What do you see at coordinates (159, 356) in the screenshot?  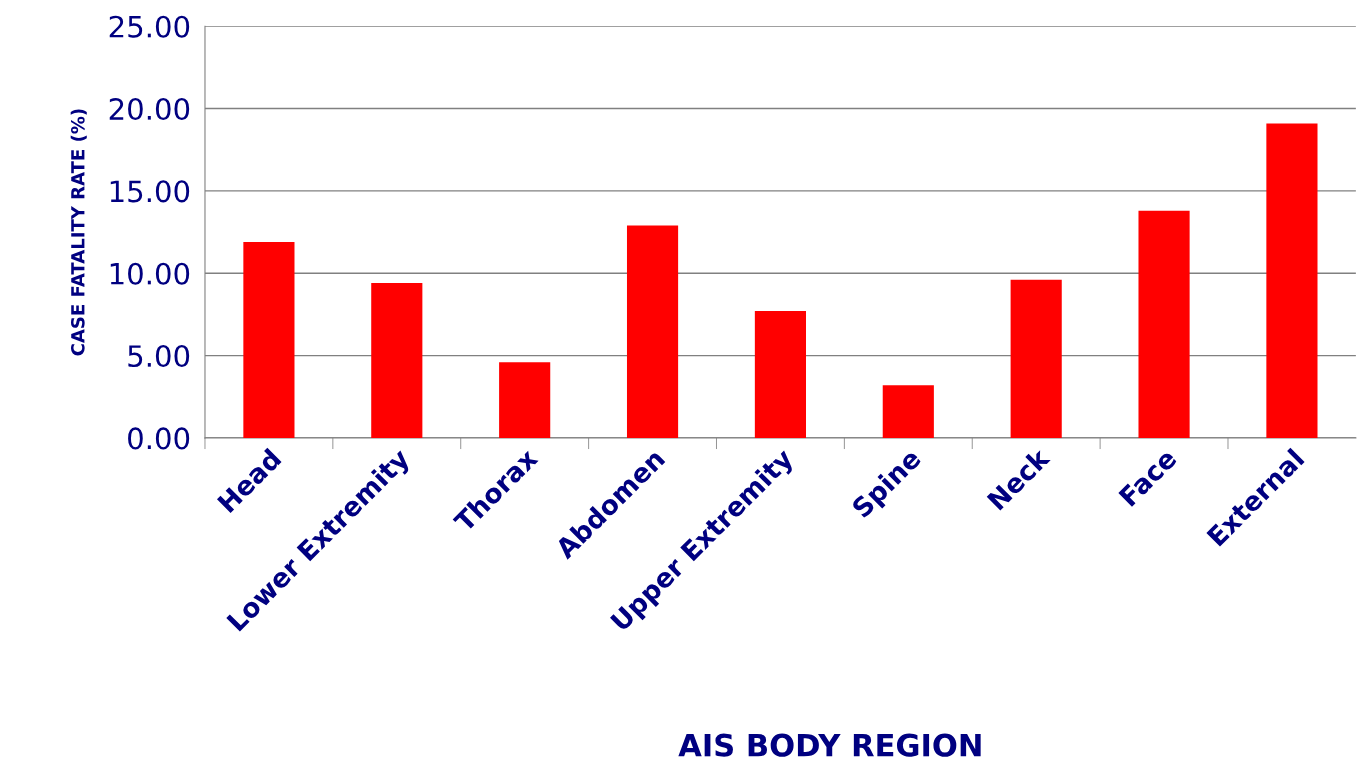 I see `y-tick-label: 5.00` at bounding box center [159, 356].